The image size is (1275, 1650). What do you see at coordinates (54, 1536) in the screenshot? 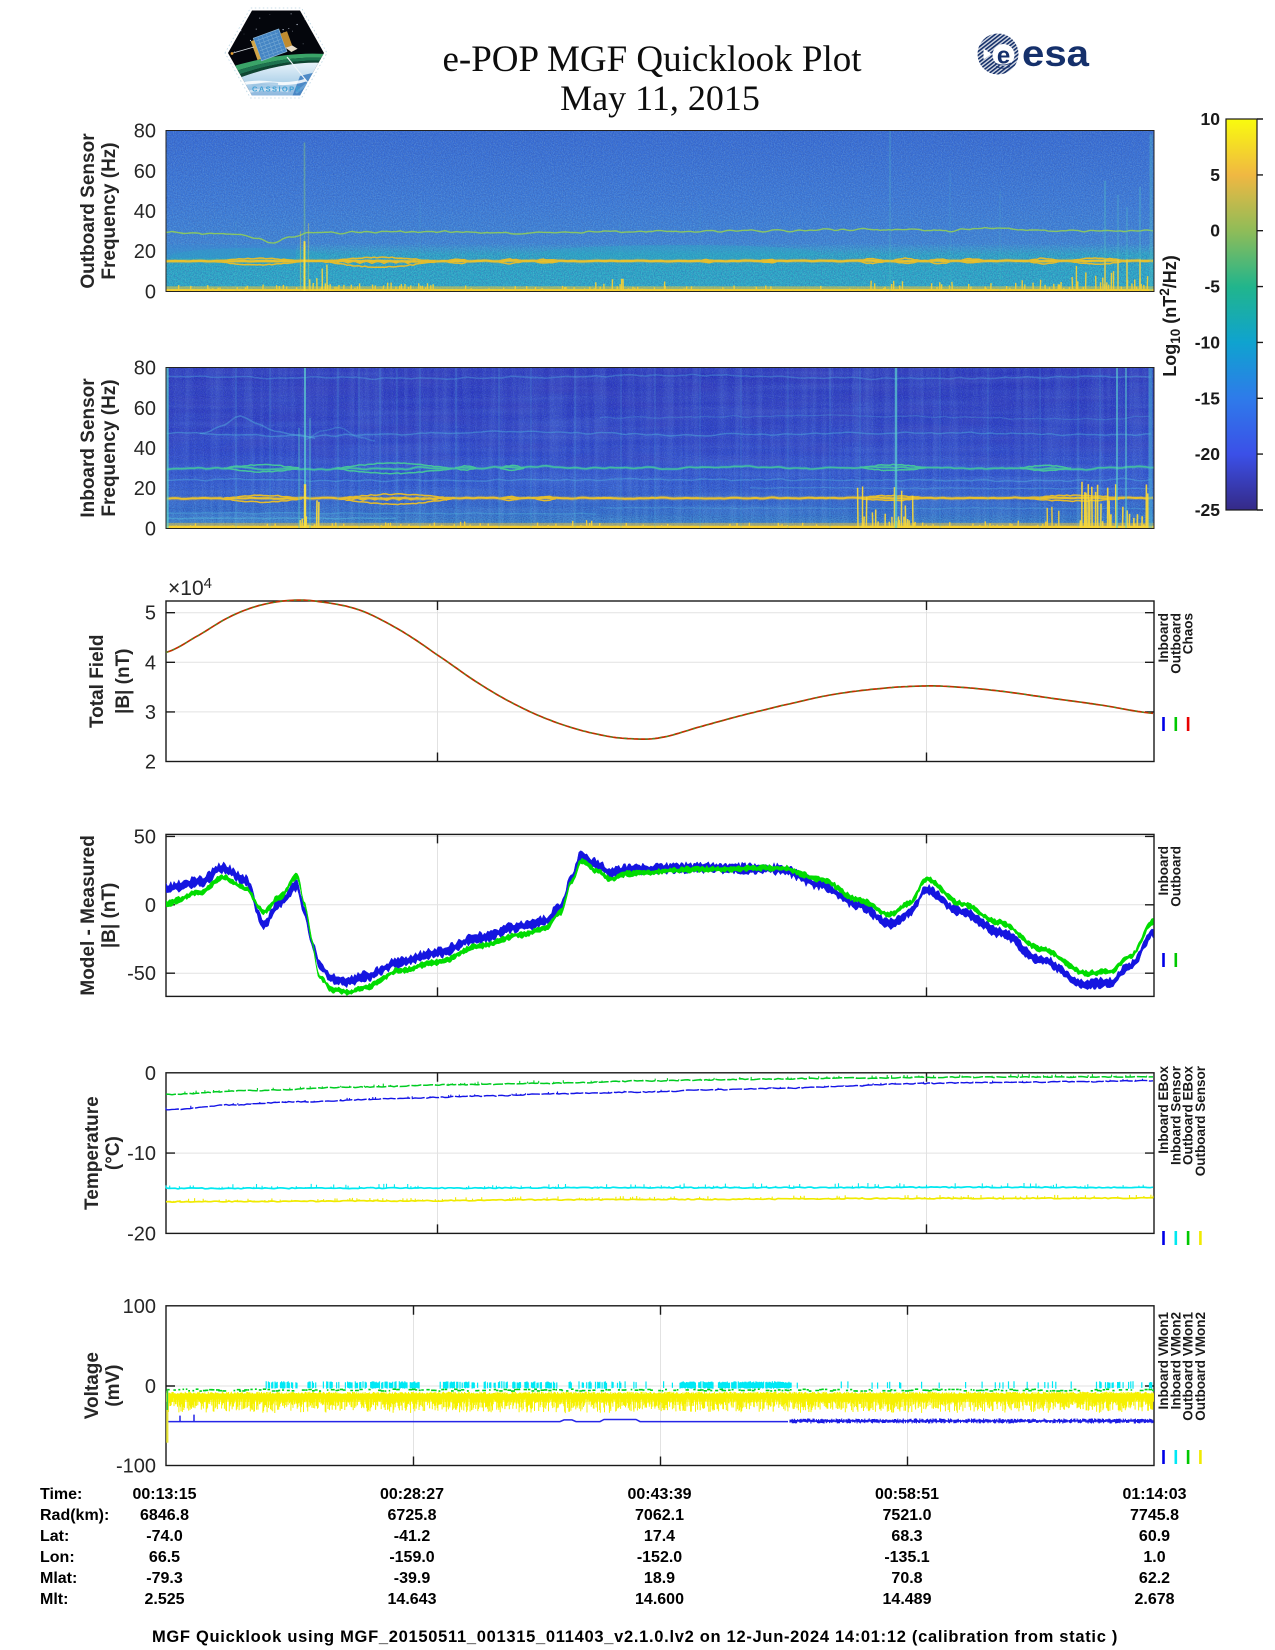
I see `svg-text: Lat:` at bounding box center [54, 1536].